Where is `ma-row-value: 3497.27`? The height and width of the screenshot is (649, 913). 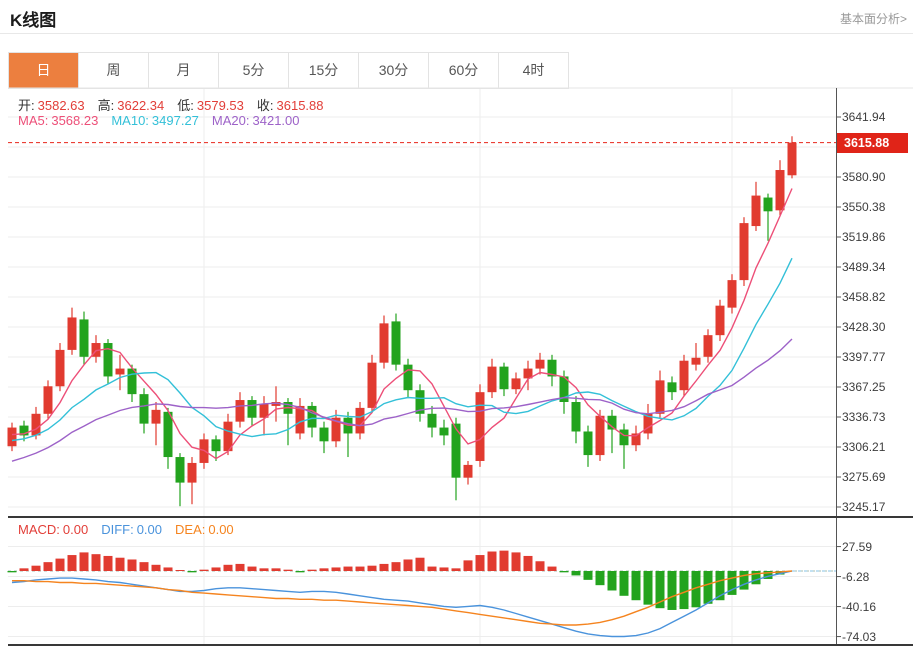 ma-row-value: 3497.27 is located at coordinates (175, 120).